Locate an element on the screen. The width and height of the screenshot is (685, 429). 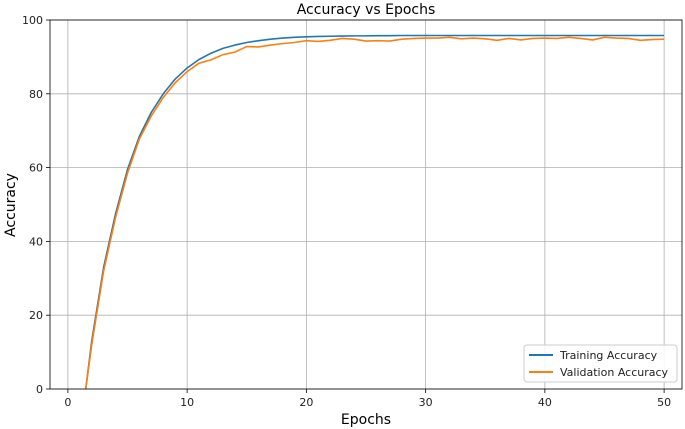
x-tick-label: 30 is located at coordinates (426, 402).